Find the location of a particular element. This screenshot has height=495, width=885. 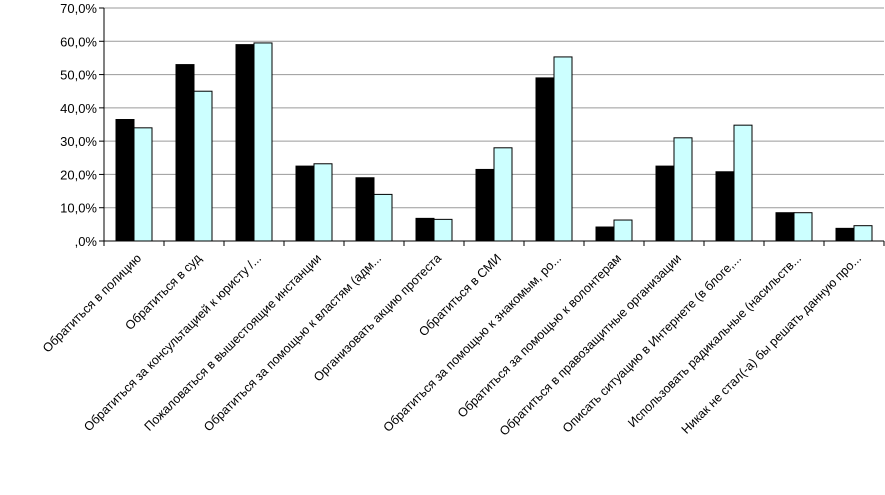

y-tick-label: 70,0% is located at coordinates (78, 8).